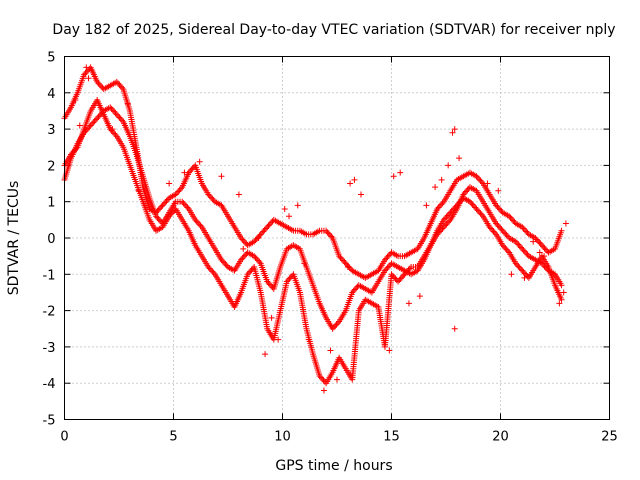  What do you see at coordinates (49, 312) in the screenshot?
I see `y-tick-label: -2` at bounding box center [49, 312].